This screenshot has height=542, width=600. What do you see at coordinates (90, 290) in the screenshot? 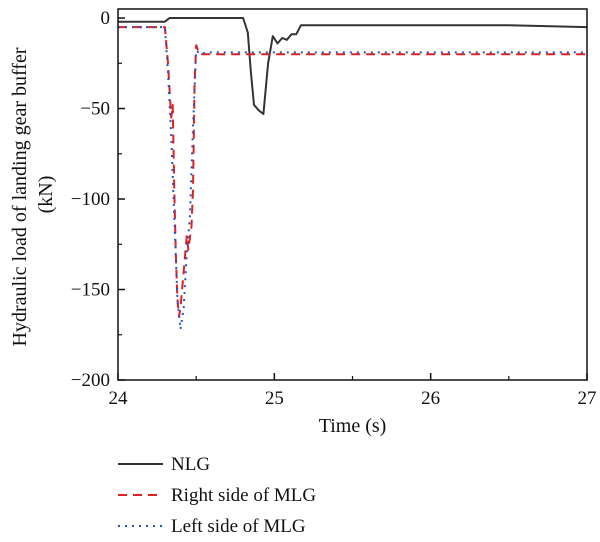
I see `y-tick-label: −150` at bounding box center [90, 290].